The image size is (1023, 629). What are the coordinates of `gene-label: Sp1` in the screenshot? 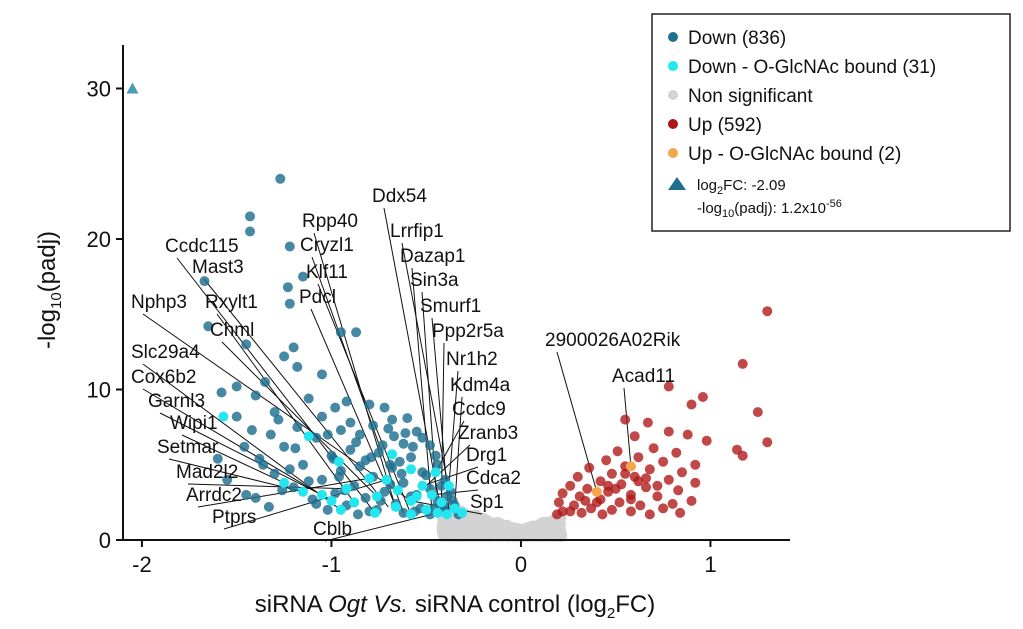 It's located at (487, 502).